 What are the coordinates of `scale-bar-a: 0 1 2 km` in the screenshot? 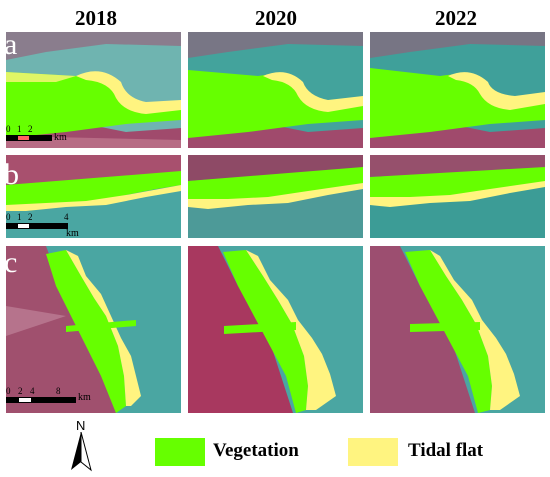 It's located at (41, 133).